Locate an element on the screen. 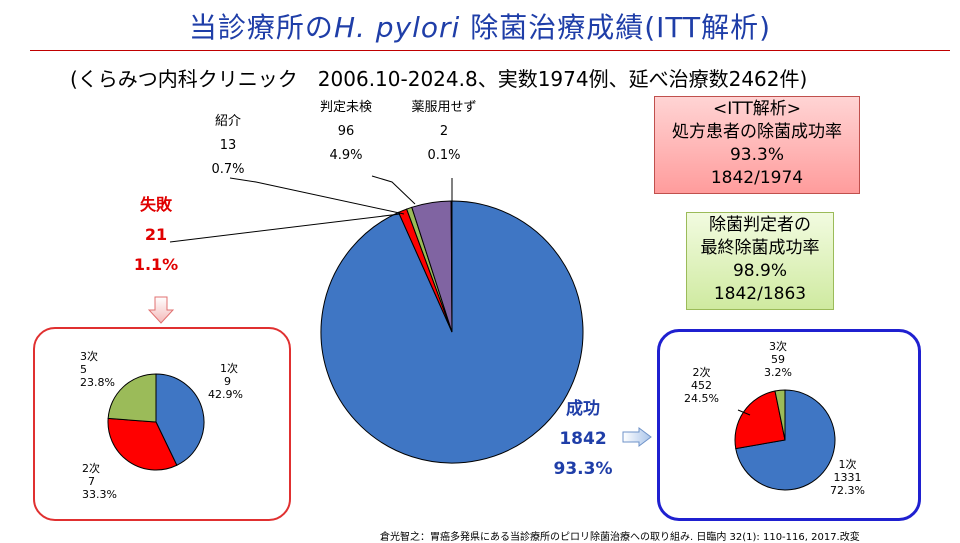 The height and width of the screenshot is (543, 960). leader-fail is located at coordinates (285, 228).